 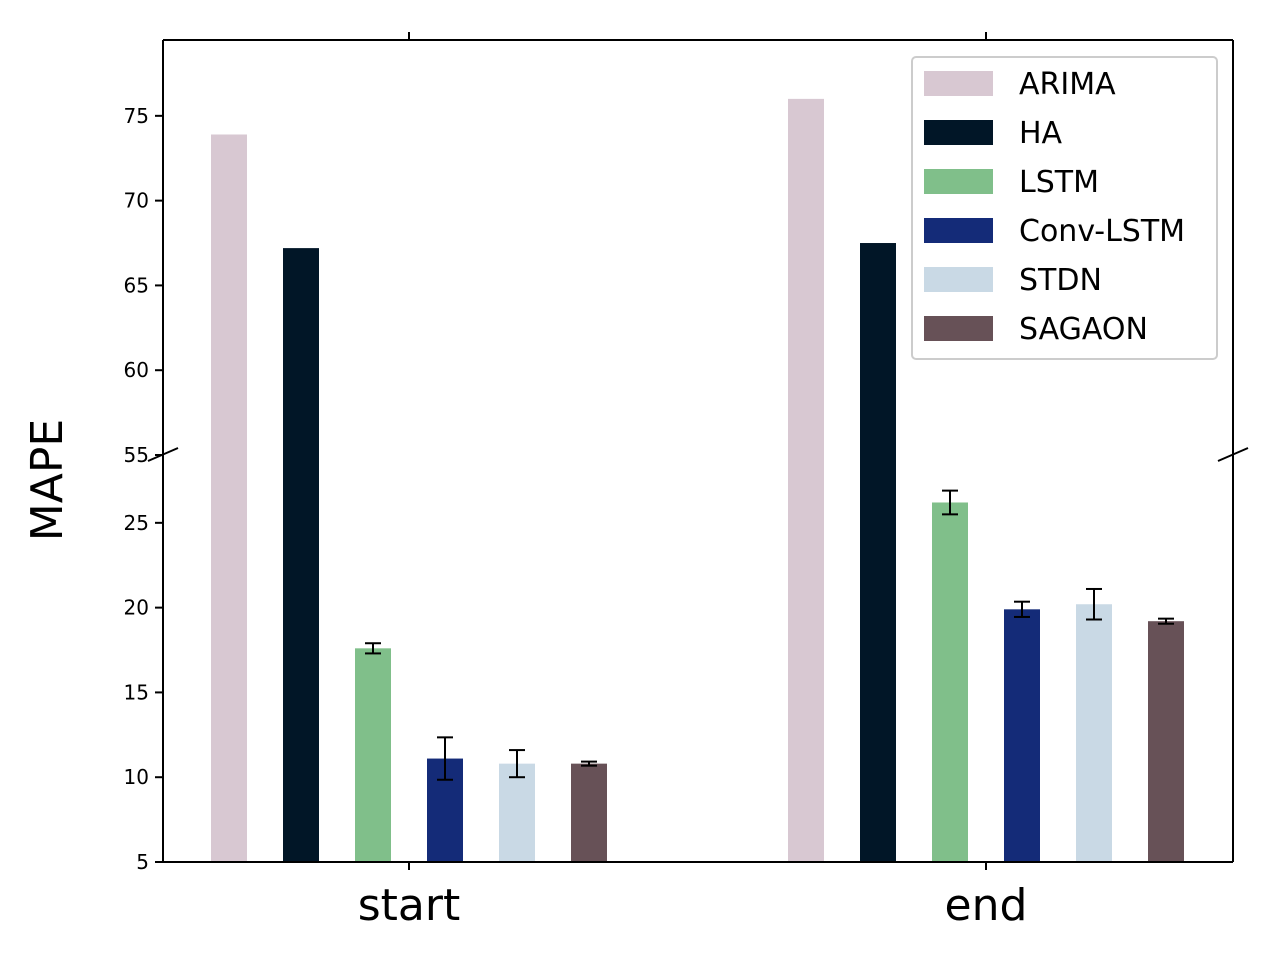 What do you see at coordinates (1064, 208) in the screenshot?
I see `legend: ARIMA HA LSTM Conv-LSTM STDN SAGAON` at bounding box center [1064, 208].